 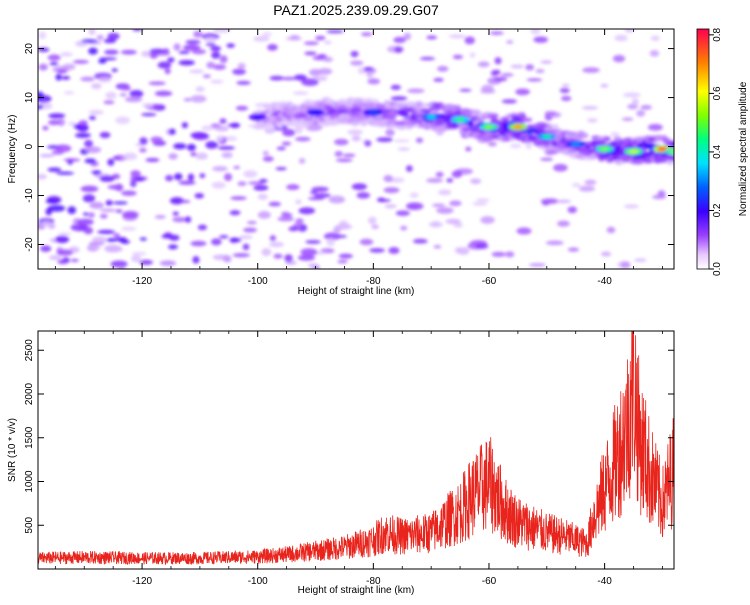 I want to click on x-tick-label: -120, so click(x=142, y=281).